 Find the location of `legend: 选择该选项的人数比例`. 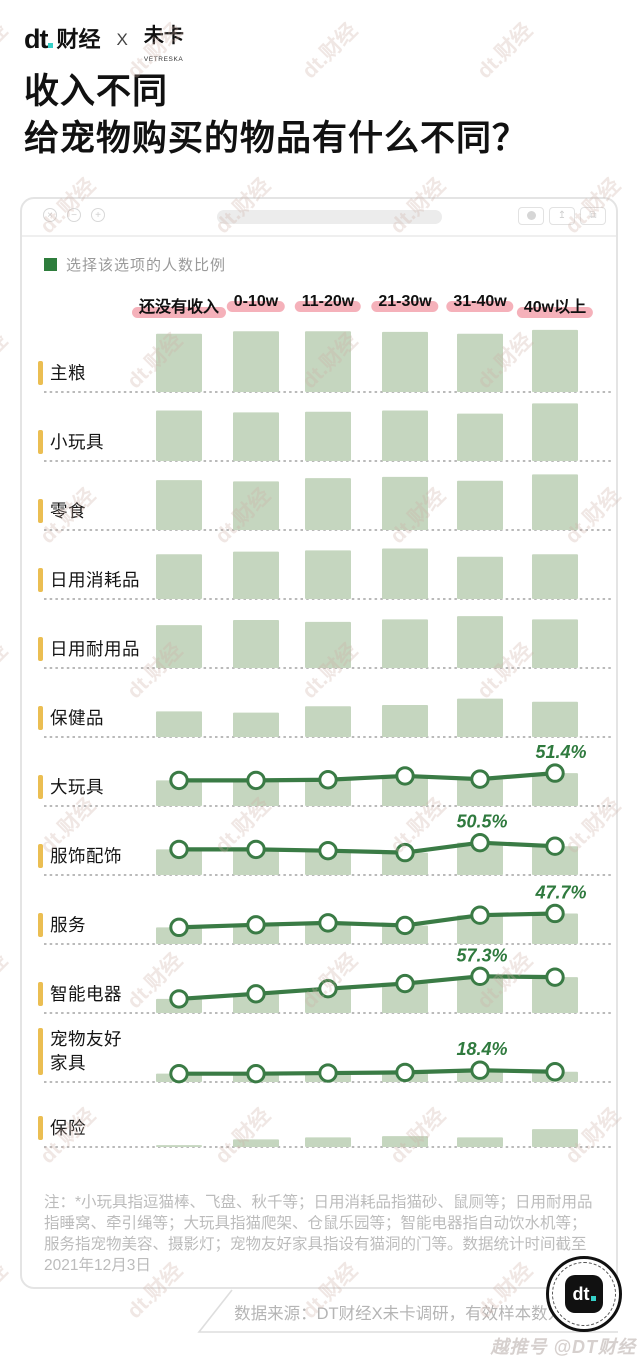

legend: 选择该选项的人数比例 is located at coordinates (135, 264).